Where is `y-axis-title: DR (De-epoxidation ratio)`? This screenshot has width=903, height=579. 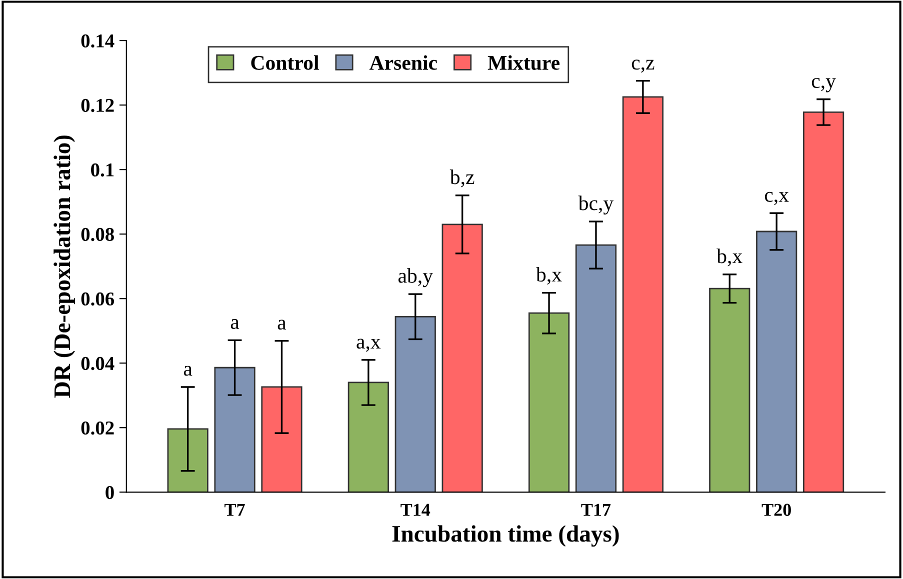 y-axis-title: DR (De-epoxidation ratio) is located at coordinates (65, 267).